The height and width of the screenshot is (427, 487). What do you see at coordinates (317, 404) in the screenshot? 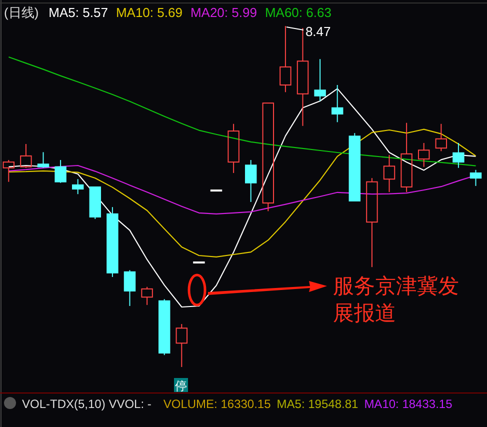
I see `text: MA5: 19548.81` at bounding box center [317, 404].